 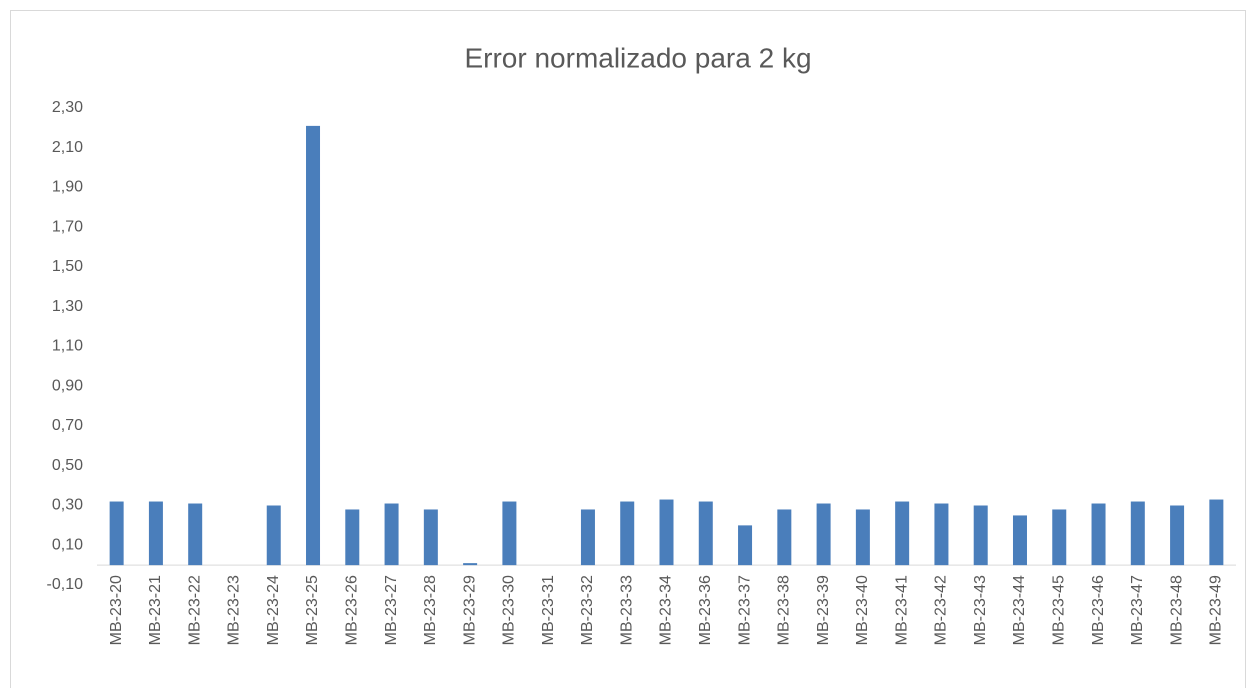 What do you see at coordinates (67, 306) in the screenshot?
I see `y-tick-label: 1,30` at bounding box center [67, 306].